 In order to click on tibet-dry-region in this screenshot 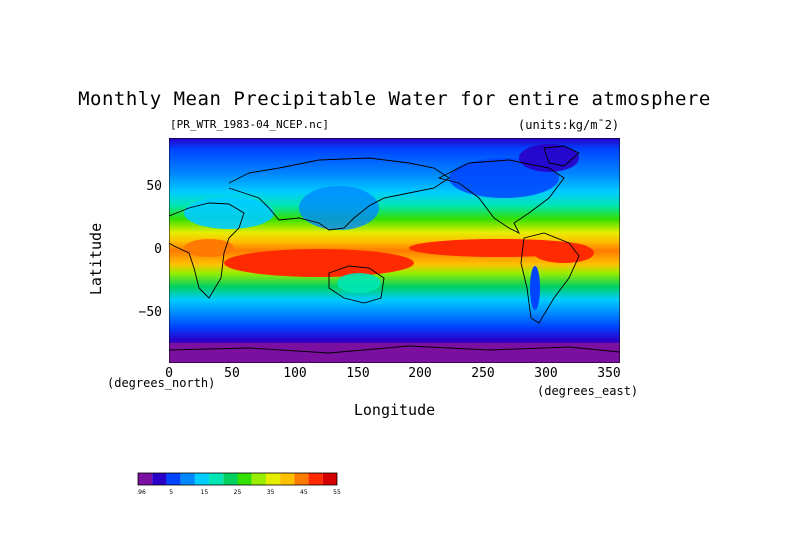, I will do `click(339, 208)`.